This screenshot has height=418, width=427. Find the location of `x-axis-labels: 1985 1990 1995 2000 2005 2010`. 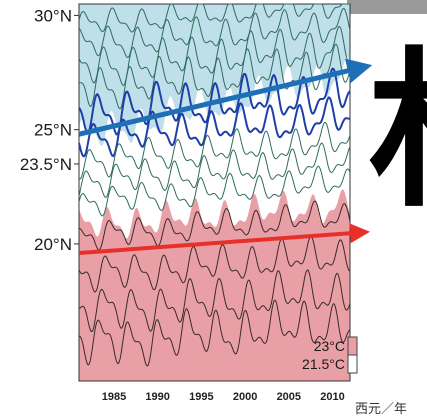

x-axis-labels: 1985 1990 1995 2000 2005 2010 is located at coordinates (223, 397).